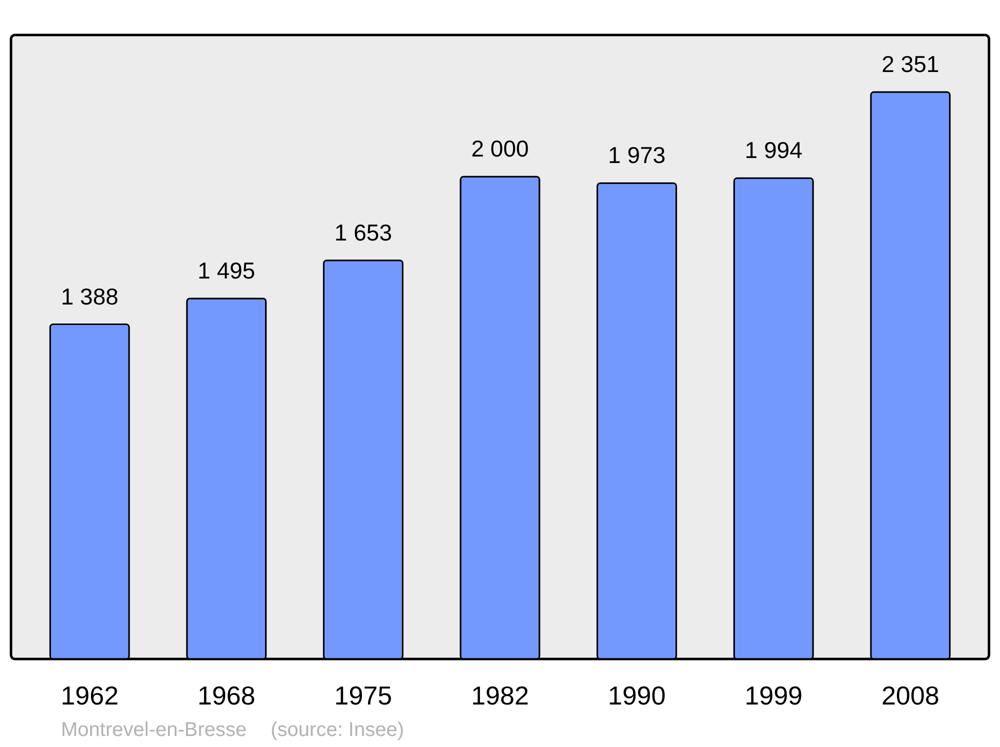 The width and height of the screenshot is (1000, 747). I want to click on x-tick-label: 2008, so click(910, 695).